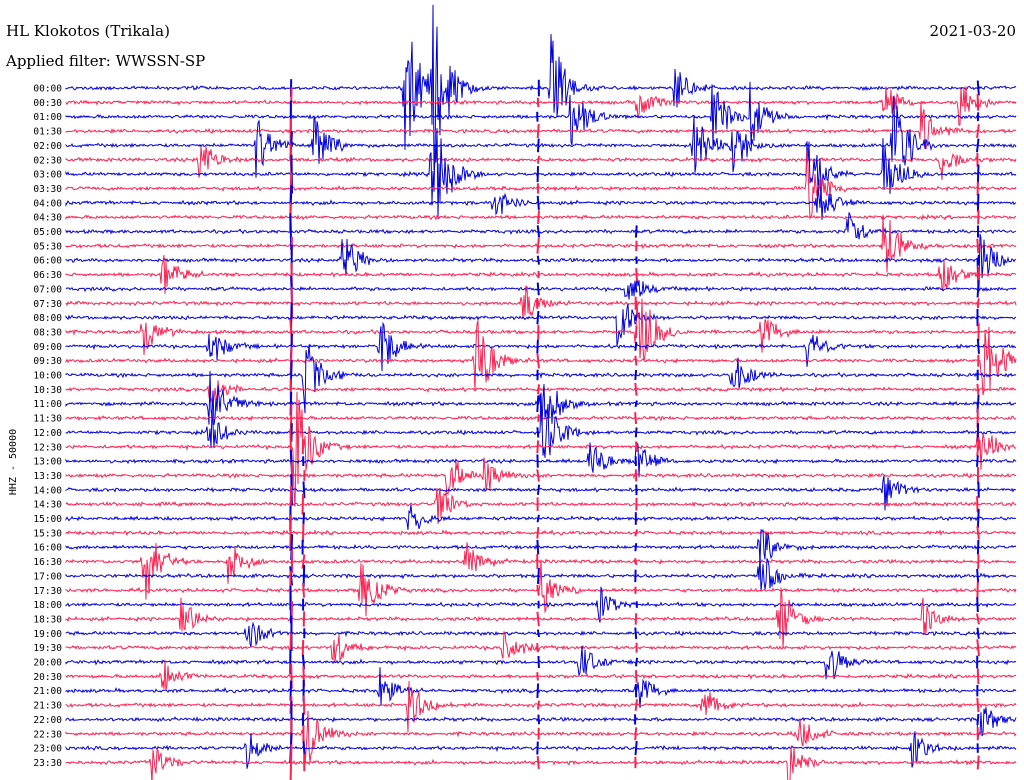  Describe the element at coordinates (47, 132) in the screenshot. I see `tick-label-0130: 01:30` at that location.